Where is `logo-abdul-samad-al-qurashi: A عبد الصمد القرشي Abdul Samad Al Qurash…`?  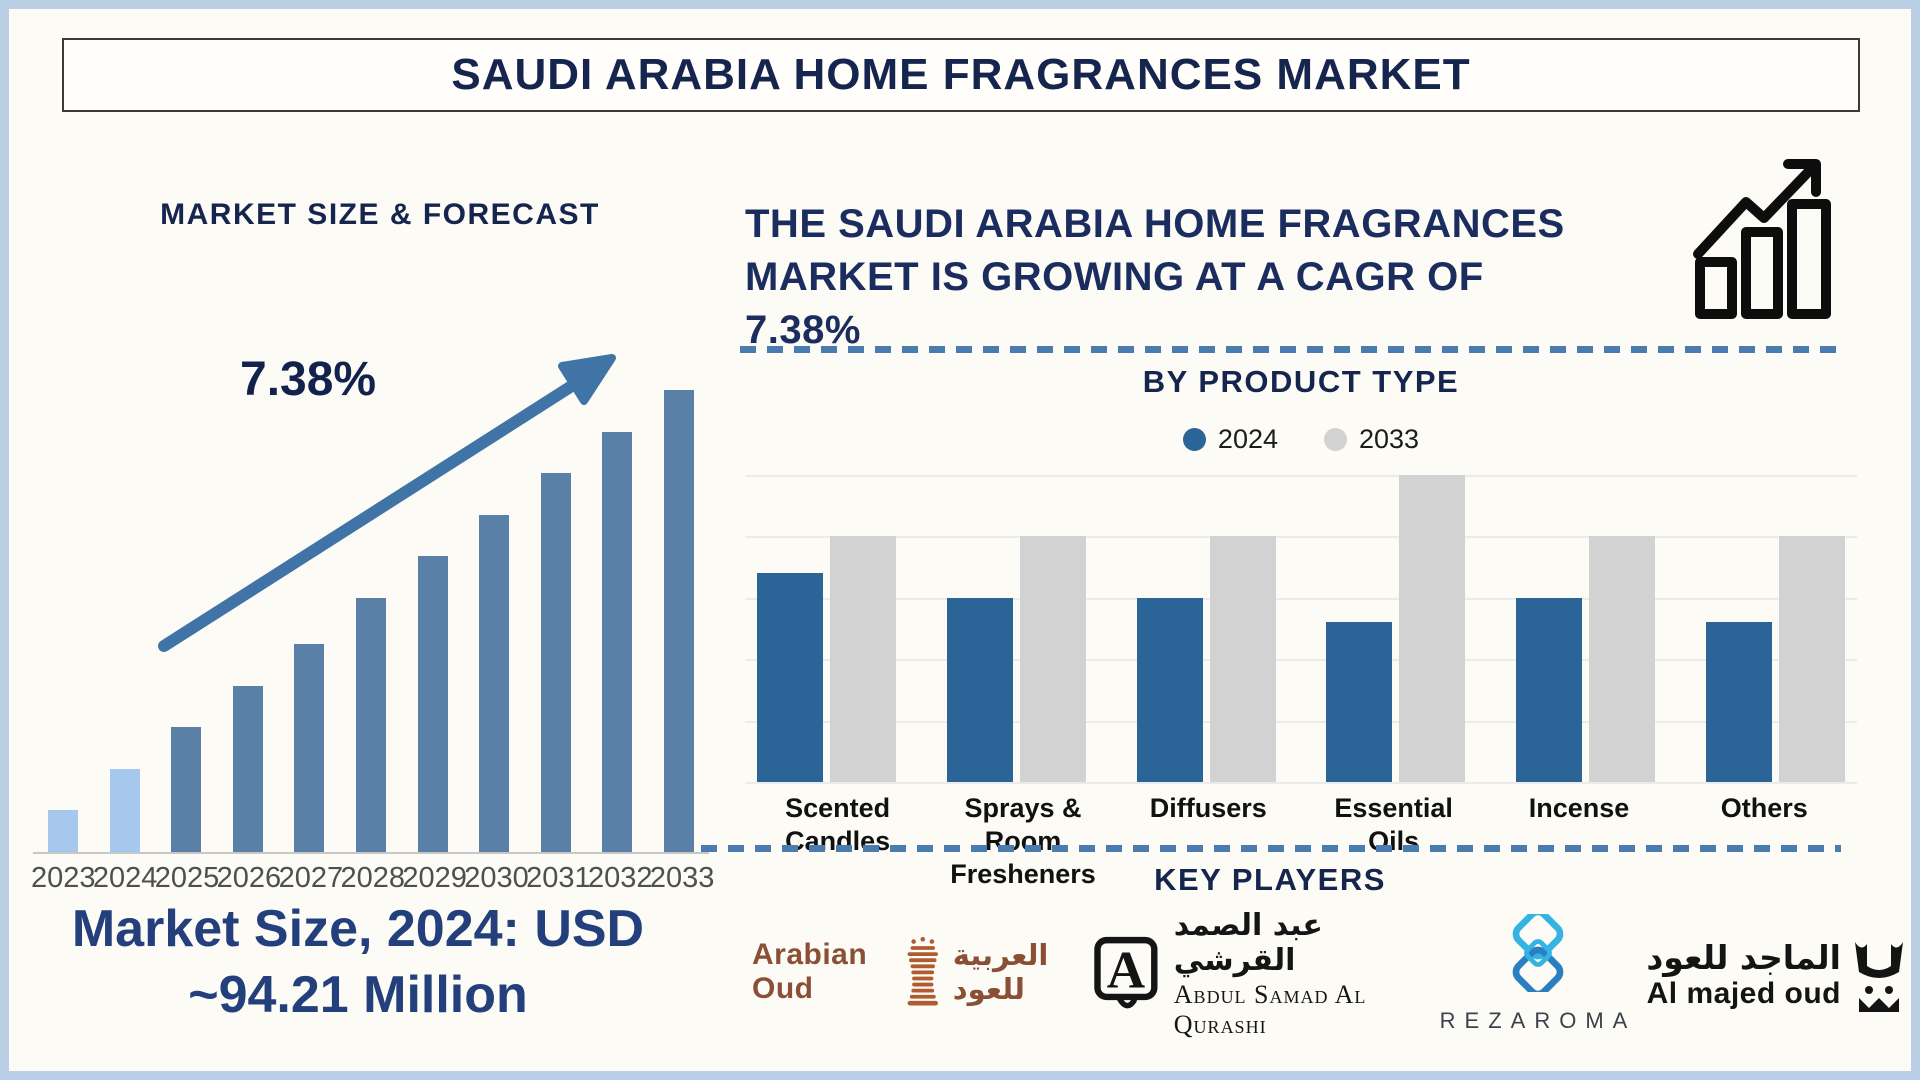 logo-abdul-samad-al-qurashi: A عبد الصمد القرشي Abdul Samad Al Qurash… is located at coordinates (1267, 973).